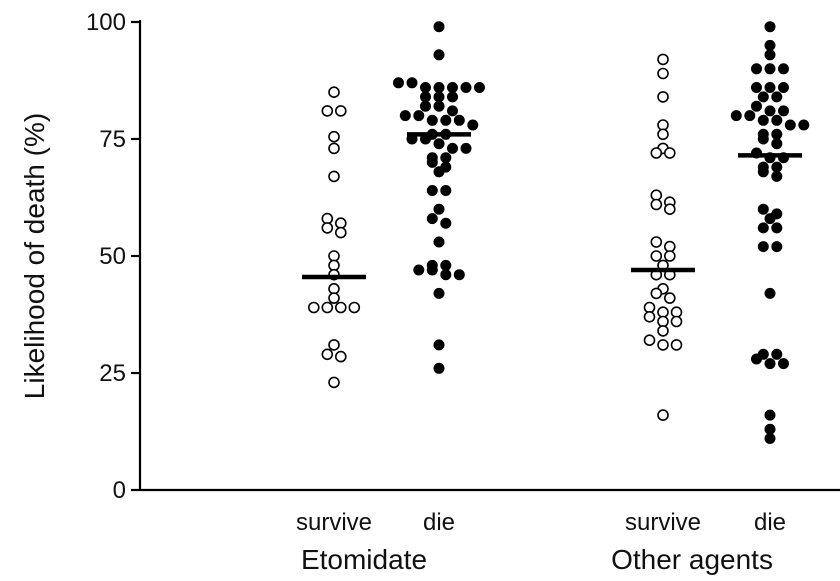 The image size is (840, 581). What do you see at coordinates (34, 256) in the screenshot?
I see `y-axis-title: Likelihood of death (%)` at bounding box center [34, 256].